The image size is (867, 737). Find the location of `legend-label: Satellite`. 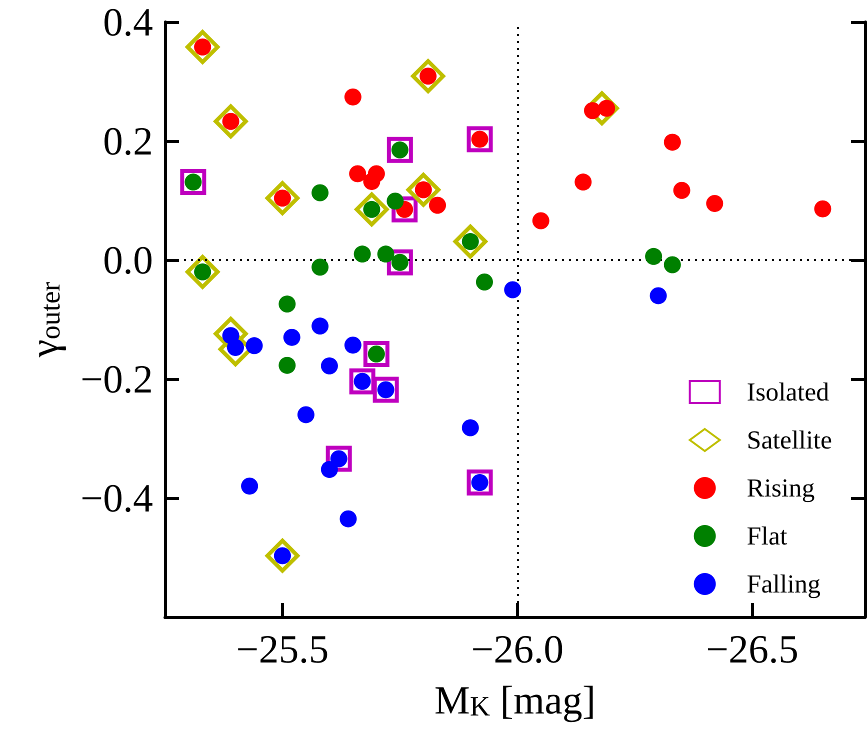

legend-label: Satellite is located at coordinates (789, 440).